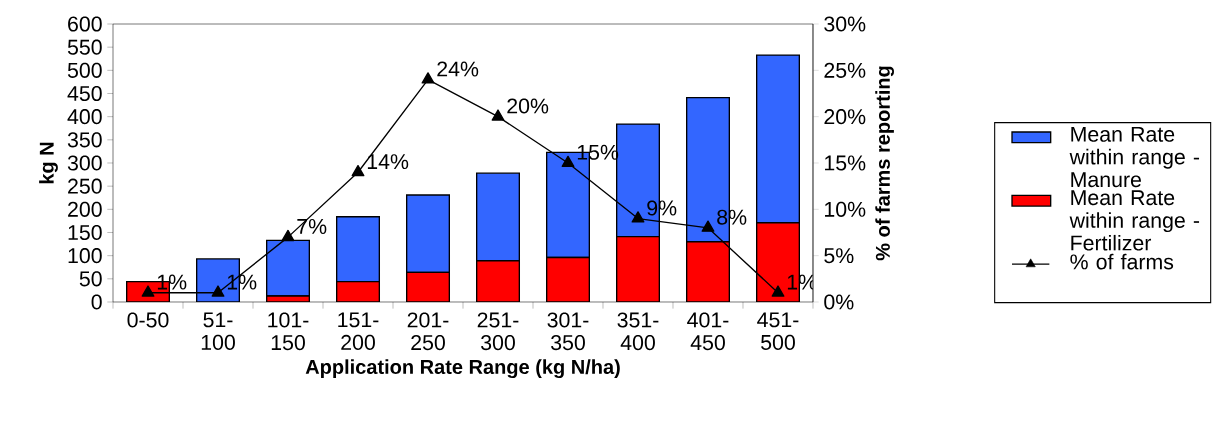 Image resolution: width=1220 pixels, height=427 pixels. What do you see at coordinates (85, 24) in the screenshot?
I see `y-tick-label: 600` at bounding box center [85, 24].